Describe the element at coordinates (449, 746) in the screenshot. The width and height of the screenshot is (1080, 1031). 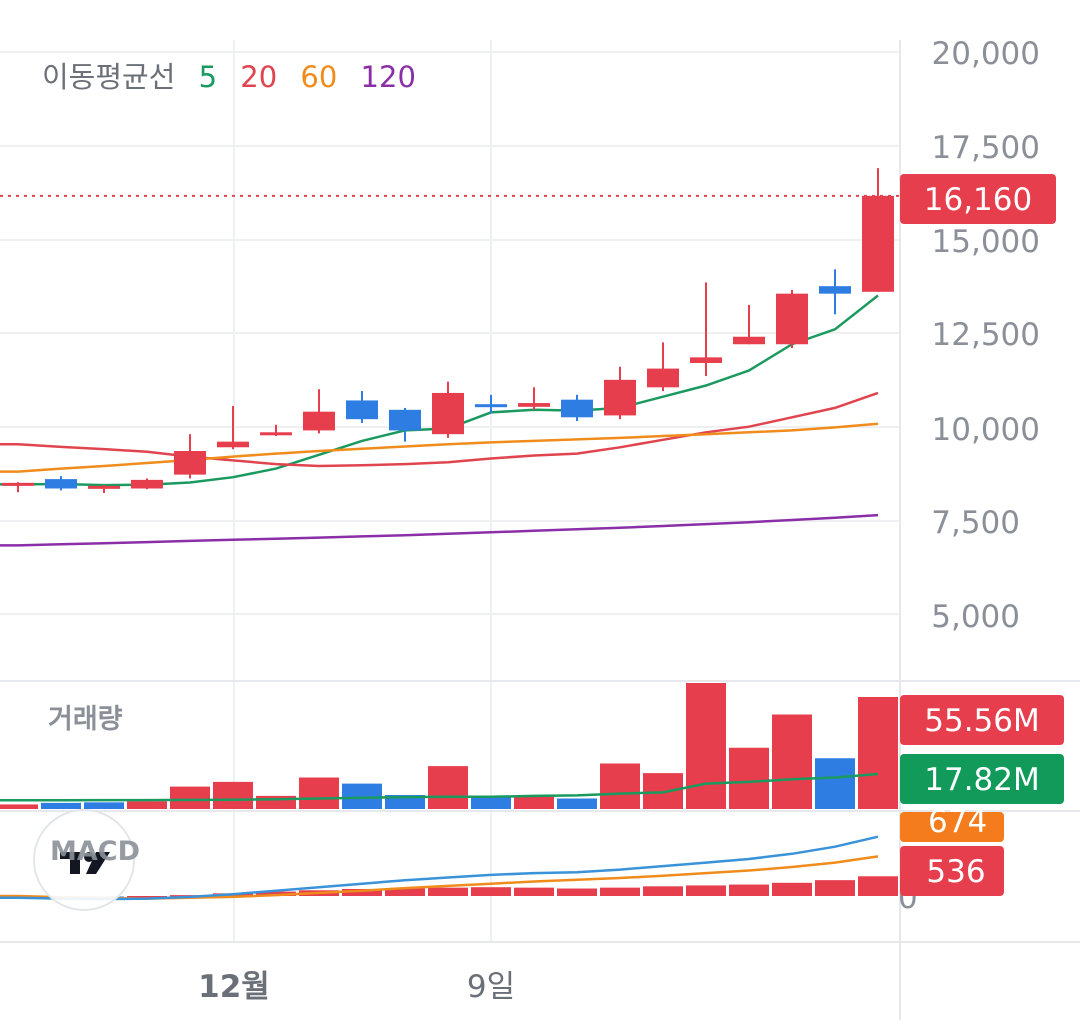
I see `volume-bars` at that location.